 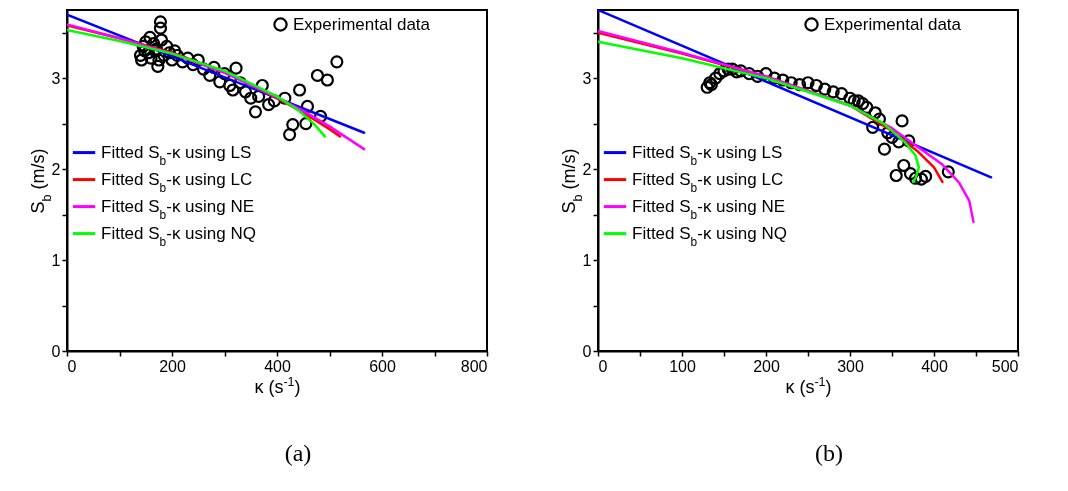 I want to click on text: (a), so click(x=298, y=453).